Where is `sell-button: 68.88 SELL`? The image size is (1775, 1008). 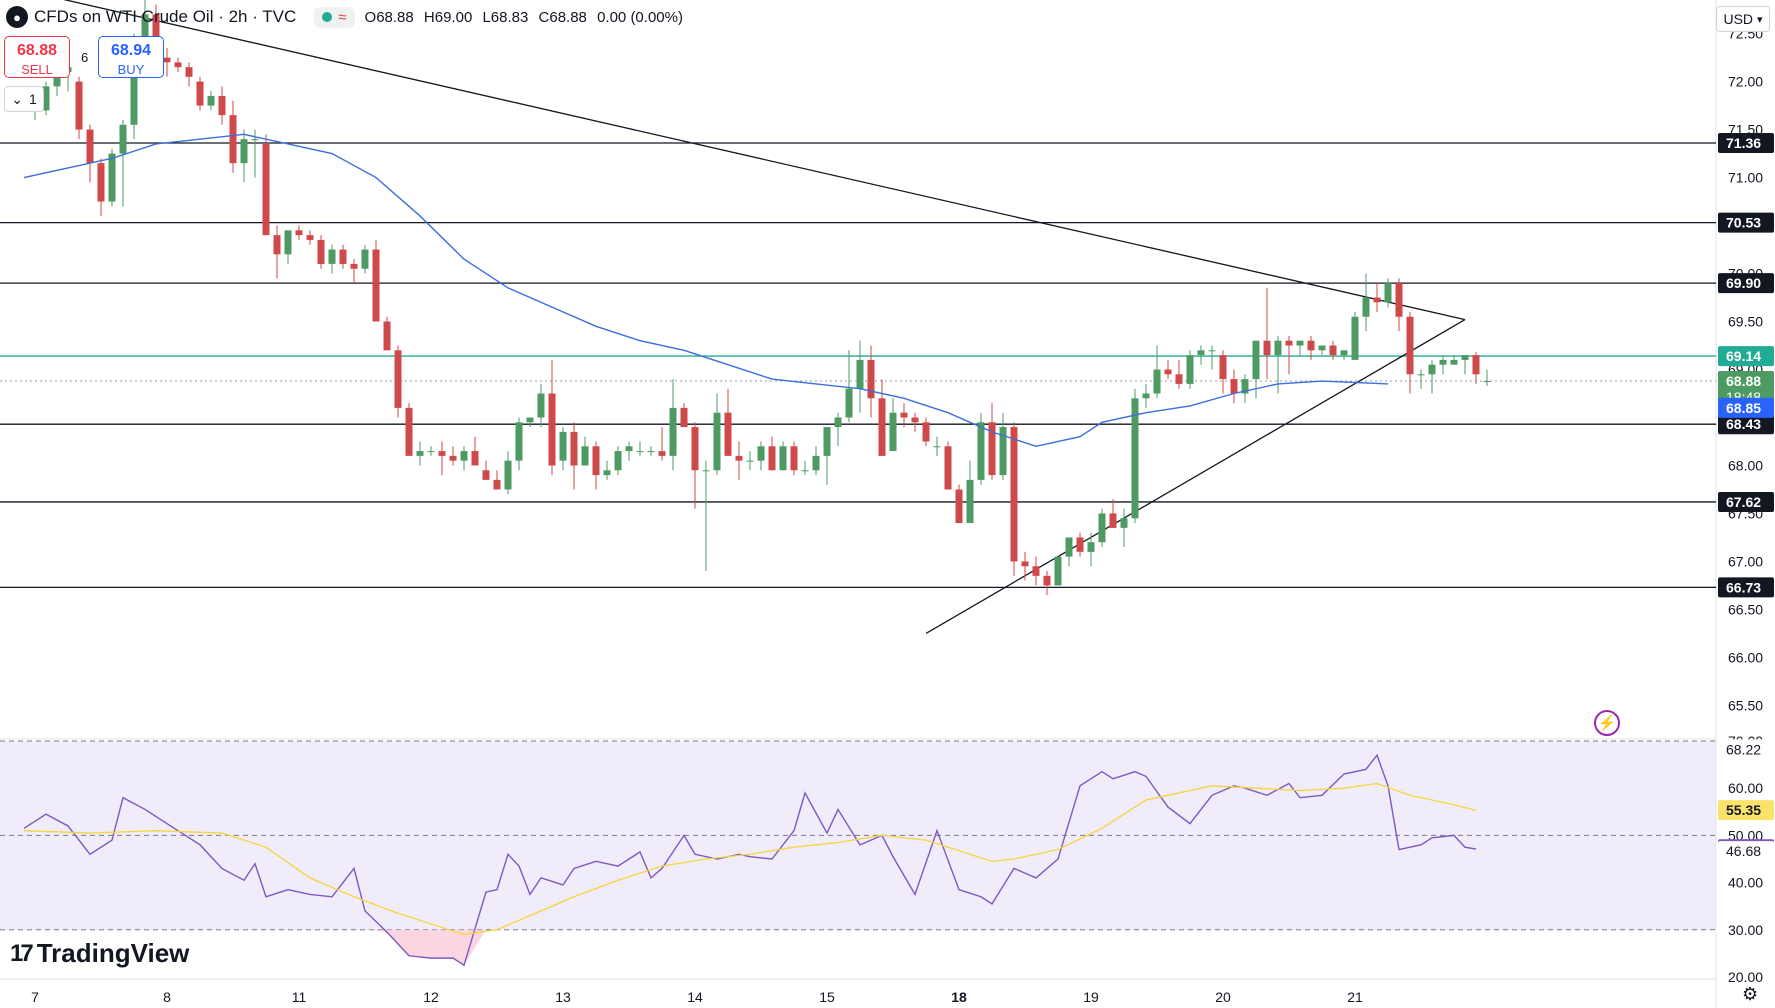
sell-button: 68.88 SELL is located at coordinates (37, 57).